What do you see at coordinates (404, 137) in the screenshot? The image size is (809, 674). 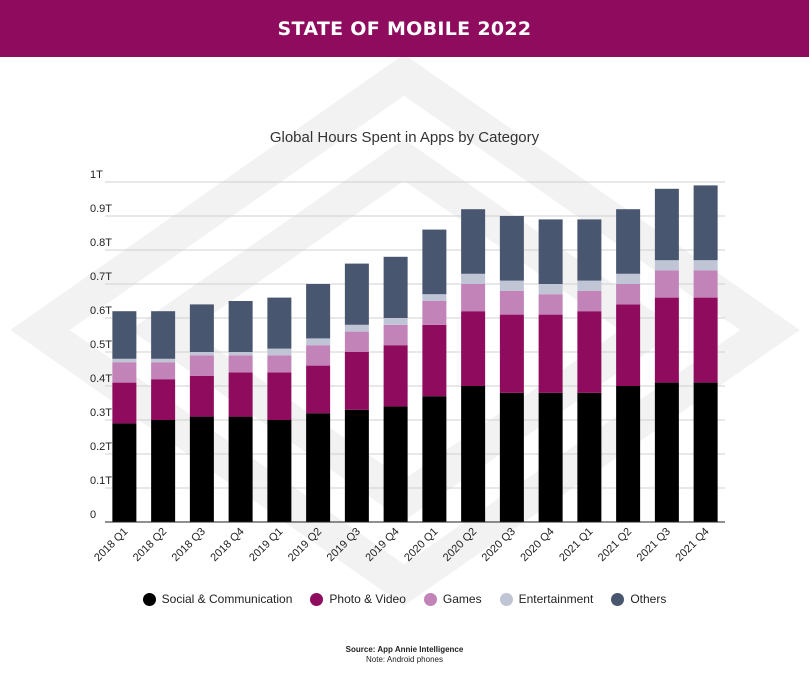 I see `chart-title: Global Hours Spent in Apps by Category` at bounding box center [404, 137].